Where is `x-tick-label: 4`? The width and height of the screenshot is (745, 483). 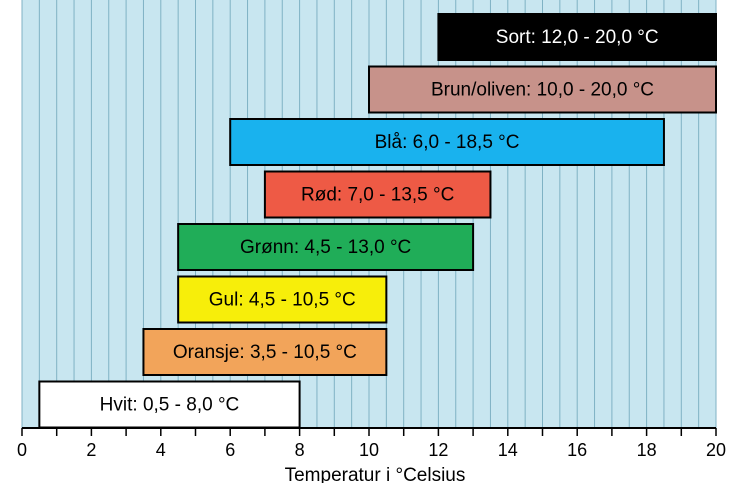
x-tick-label: 4 is located at coordinates (161, 450).